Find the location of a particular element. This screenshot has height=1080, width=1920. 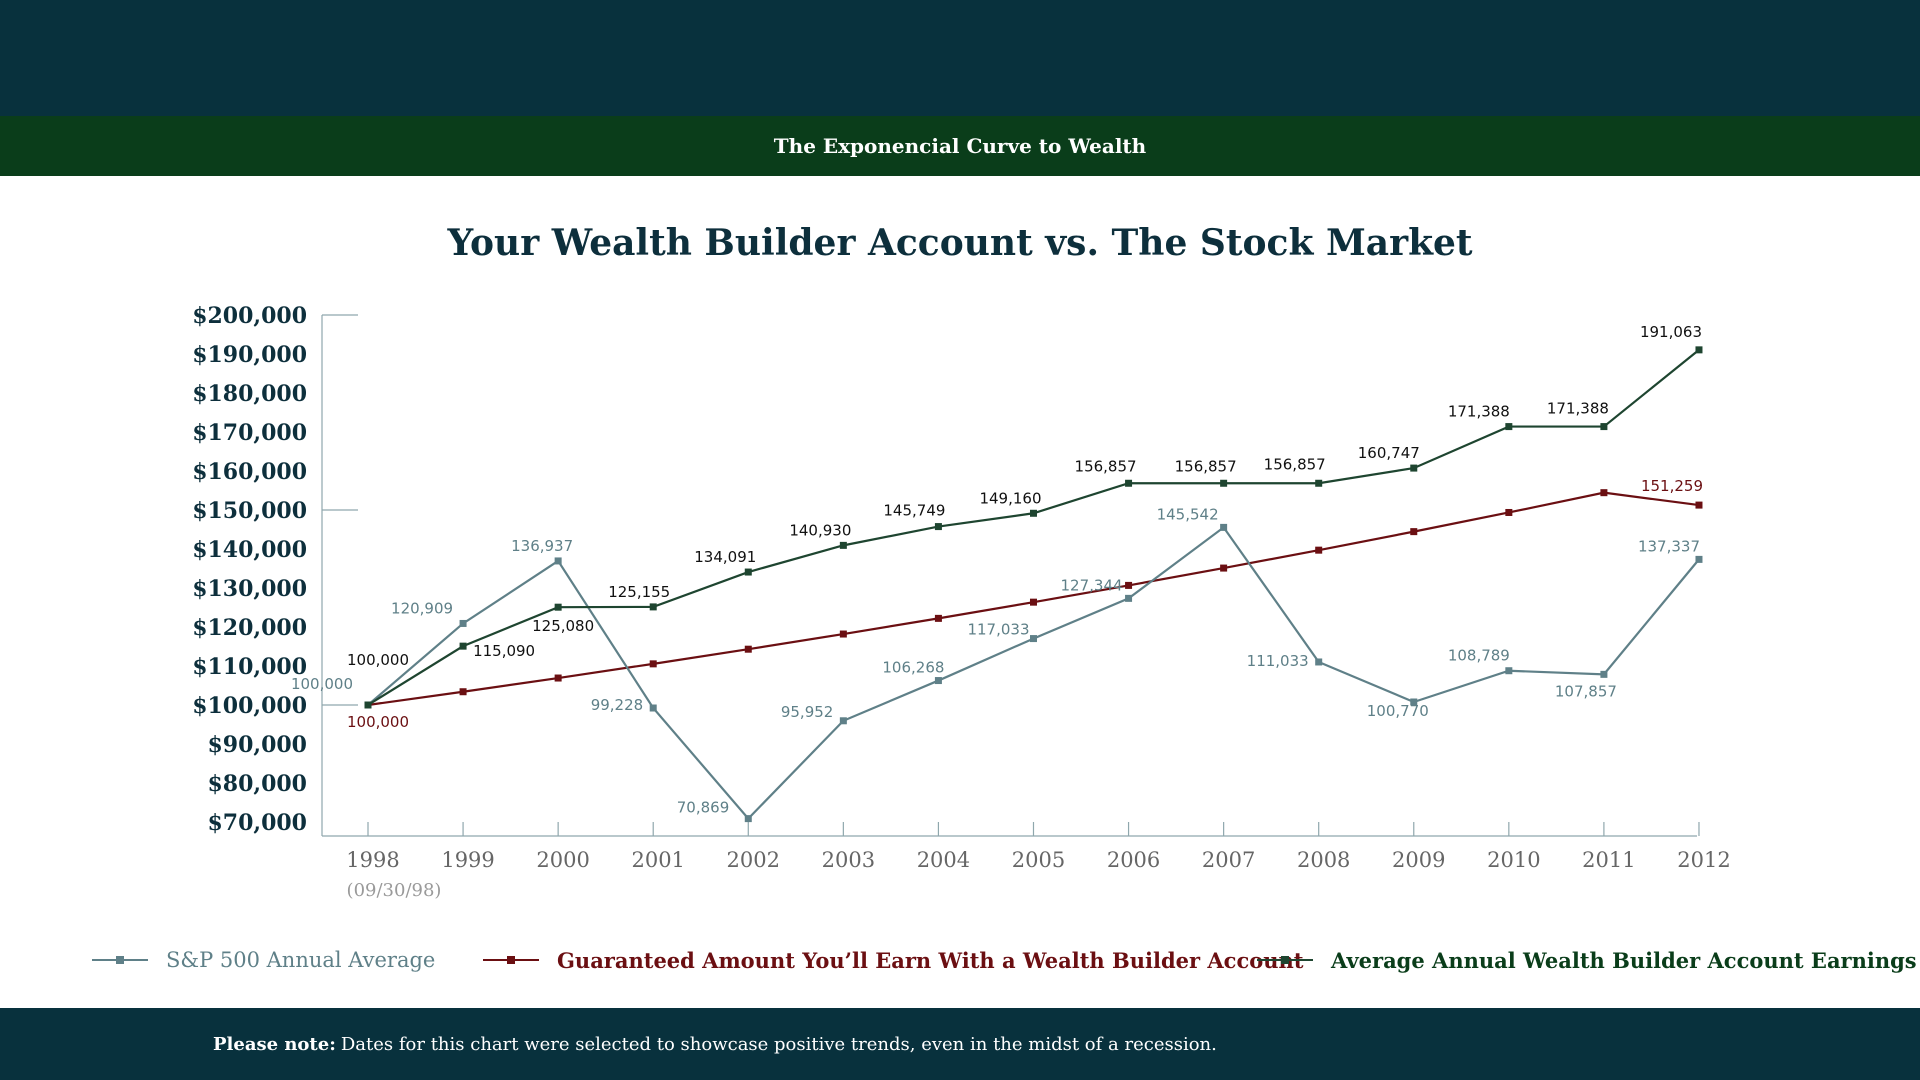

x-tick-label: 2007 is located at coordinates (1228, 860).